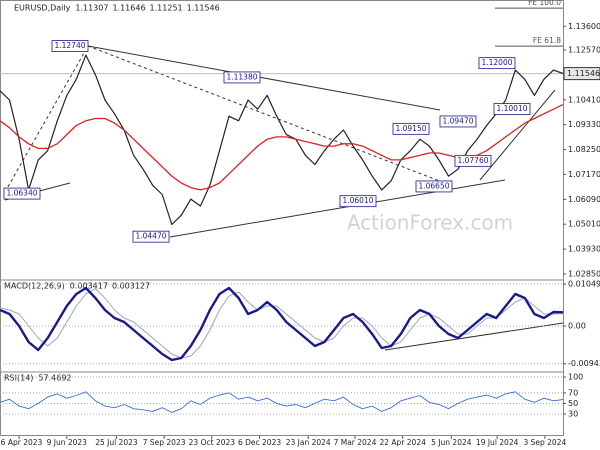 Image resolution: width=600 pixels, height=450 pixels. Describe the element at coordinates (573, 414) in the screenshot. I see `y-tick-label: 30` at that location.